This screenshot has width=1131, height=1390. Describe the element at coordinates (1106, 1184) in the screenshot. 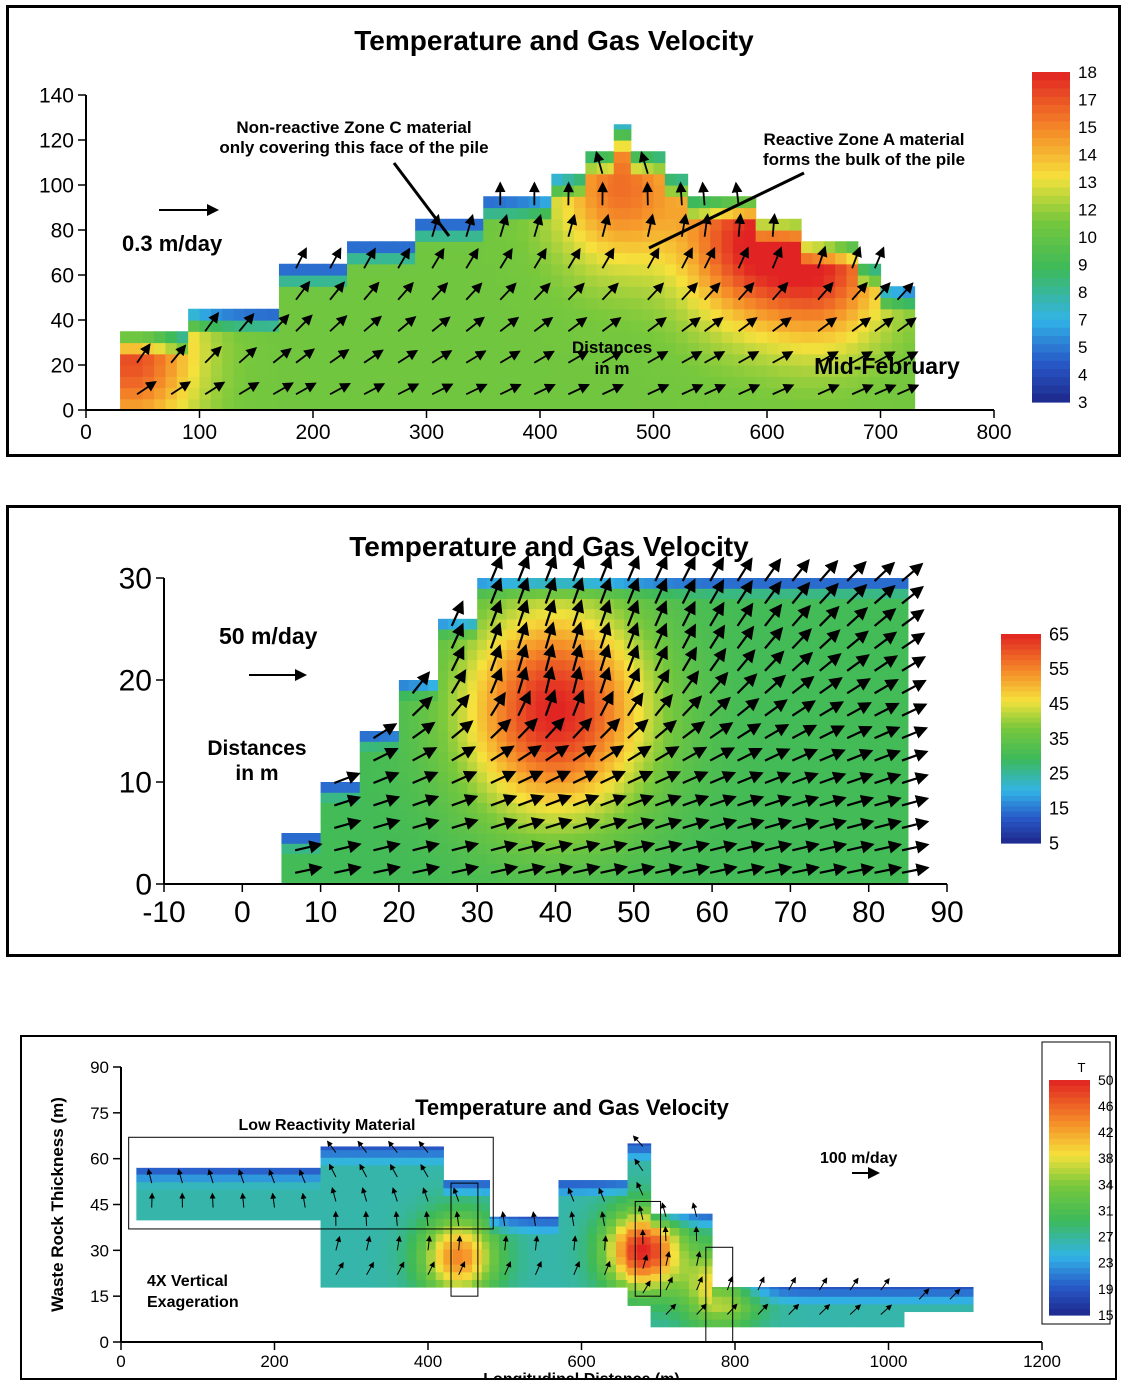

I see `colorbar-label: 34` at that location.